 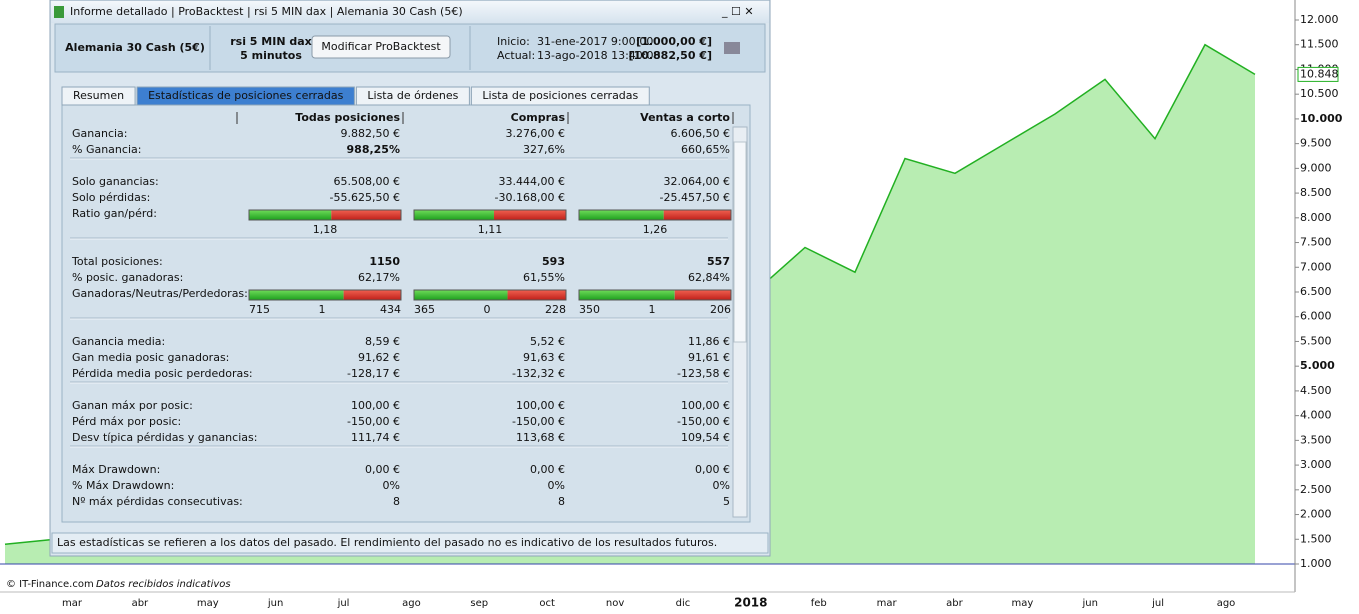 What do you see at coordinates (1316, 143) in the screenshot?
I see `y-tick-label: 9.500` at bounding box center [1316, 143].